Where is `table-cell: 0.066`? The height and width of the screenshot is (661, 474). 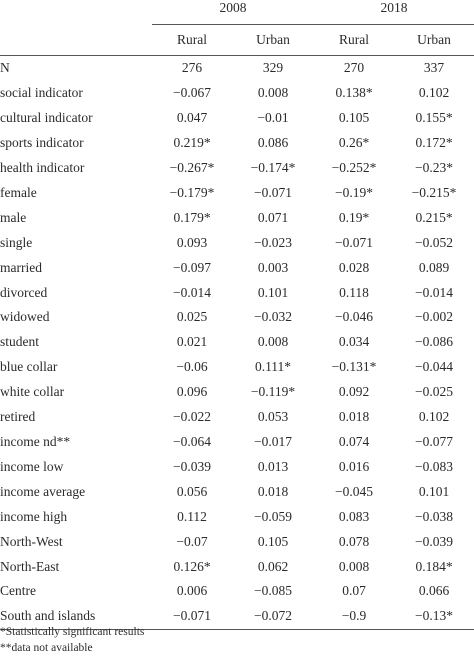
table-cell: 0.066 is located at coordinates (434, 591).